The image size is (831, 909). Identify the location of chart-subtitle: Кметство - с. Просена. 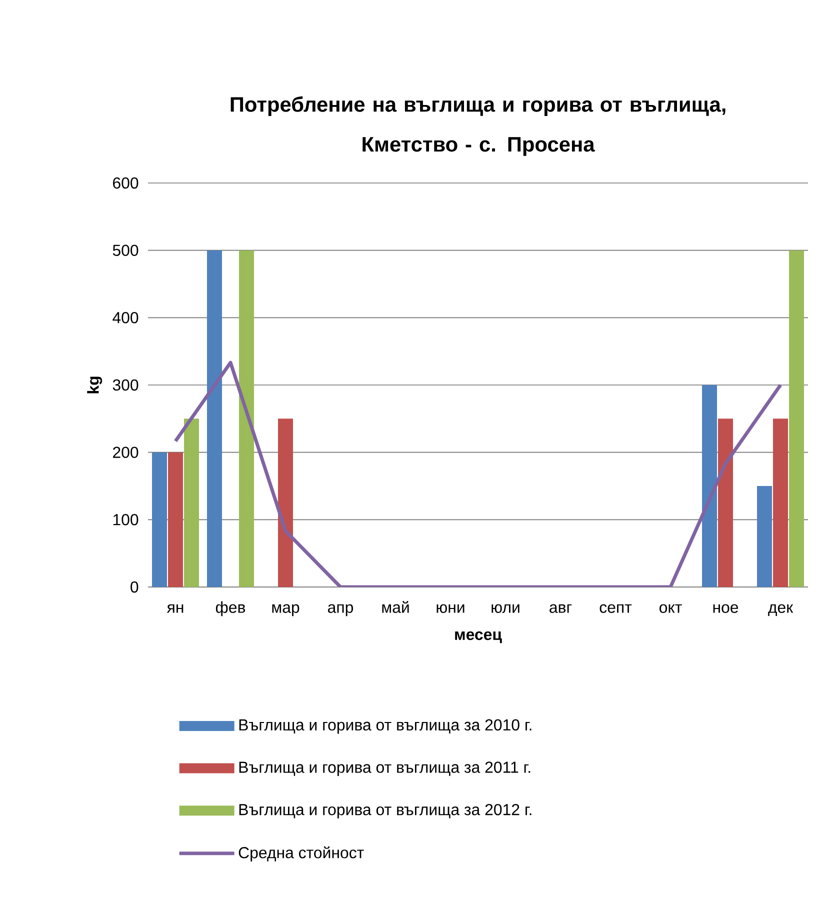
(478, 146).